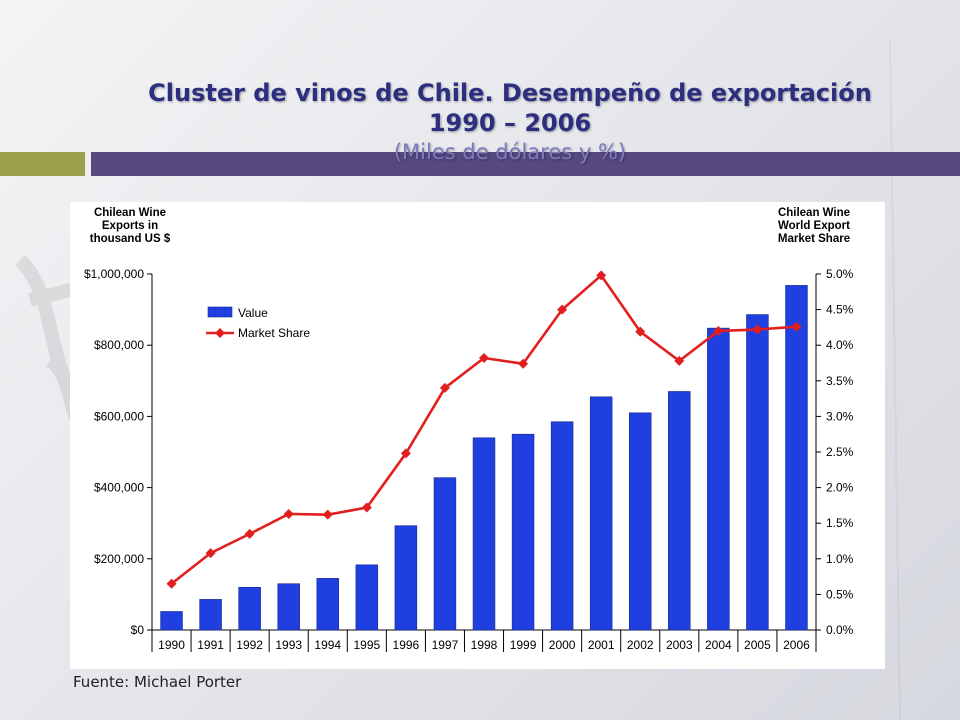 The image size is (960, 720). I want to click on title-line-2: 1990 – 2006, so click(510, 123).